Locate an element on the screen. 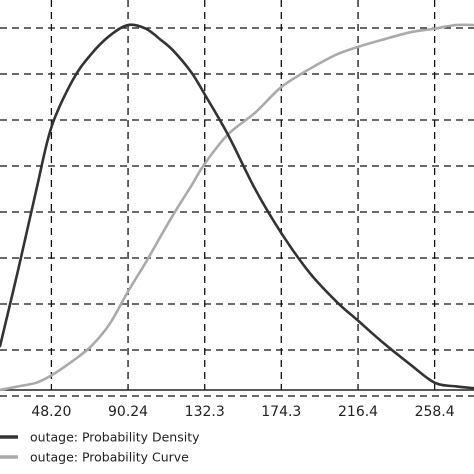 The height and width of the screenshot is (474, 474). legend-label: outage: Probability Density is located at coordinates (115, 437).